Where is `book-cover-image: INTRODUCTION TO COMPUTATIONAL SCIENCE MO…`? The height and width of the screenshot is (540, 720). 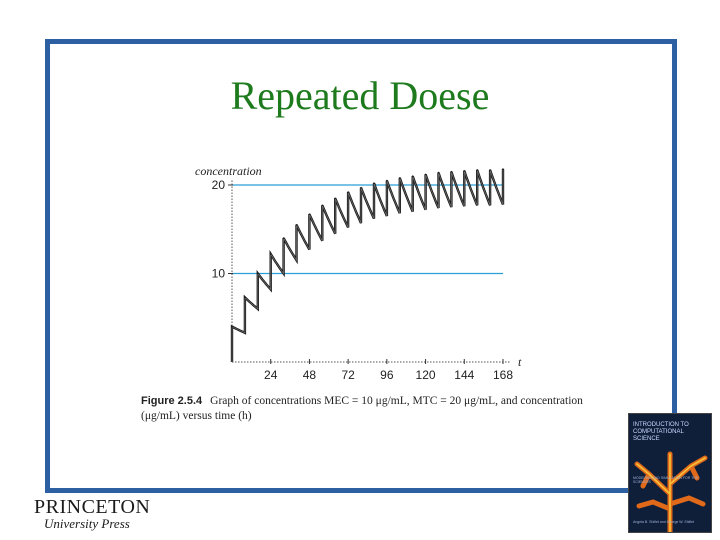
book-cover-image: INTRODUCTION TO COMPUTATIONAL SCIENCE MO… is located at coordinates (670, 473).